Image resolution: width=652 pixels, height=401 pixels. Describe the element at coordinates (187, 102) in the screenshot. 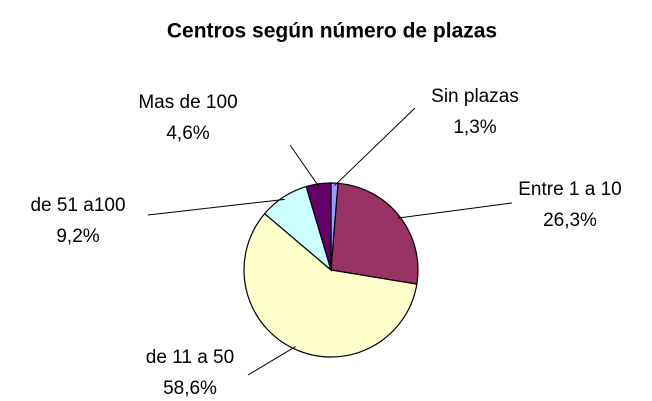

I see `slice-label: Mas de 100` at that location.